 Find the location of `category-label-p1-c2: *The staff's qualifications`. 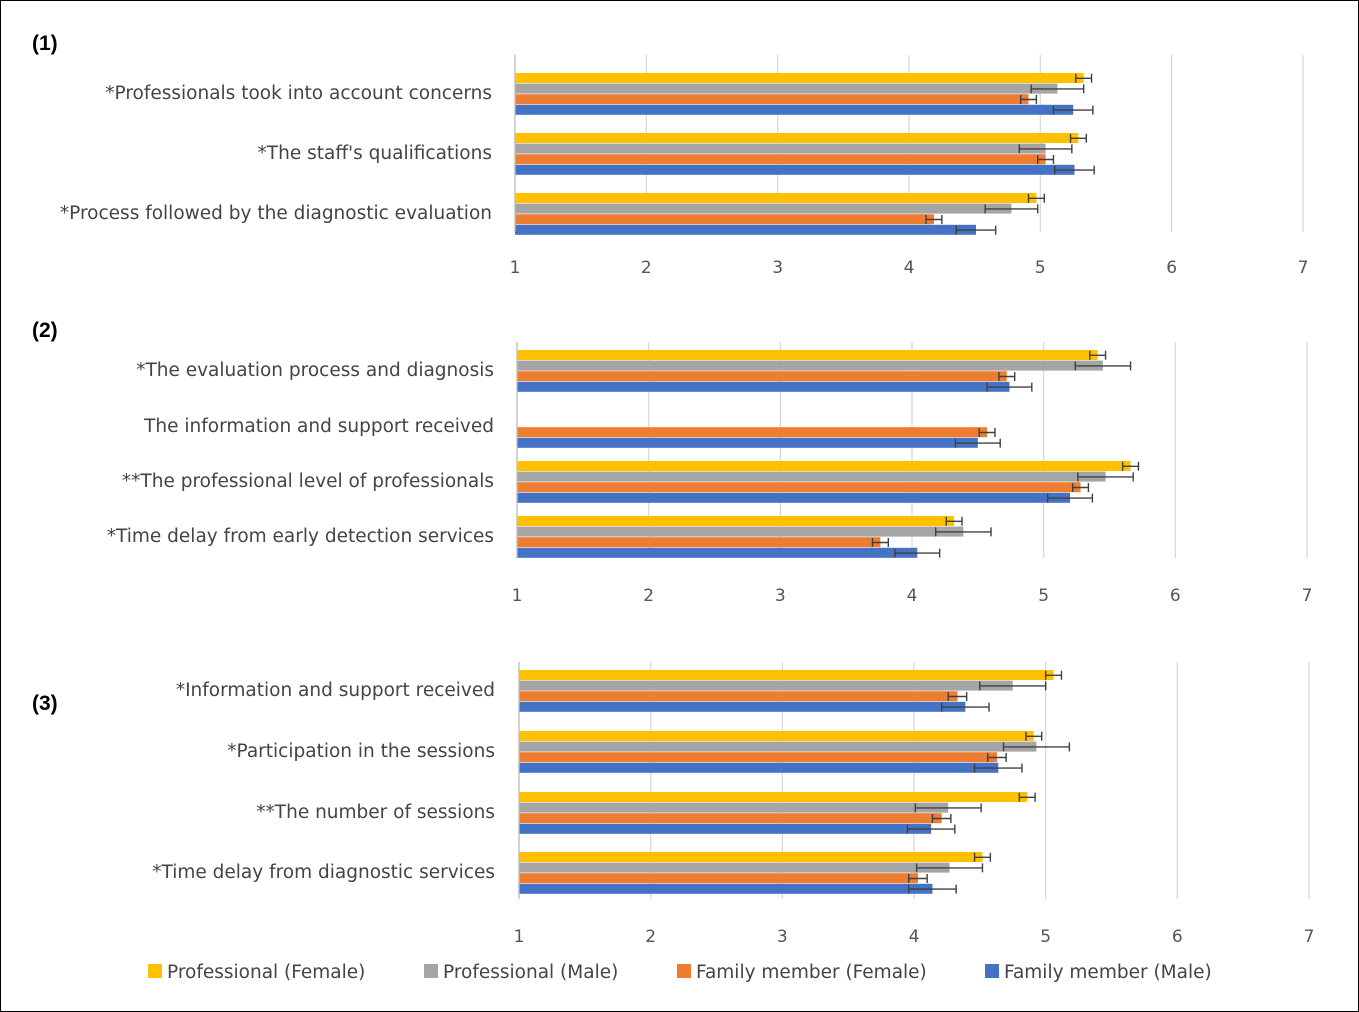

category-label-p1-c2: *The staff's qualifications is located at coordinates (375, 153).